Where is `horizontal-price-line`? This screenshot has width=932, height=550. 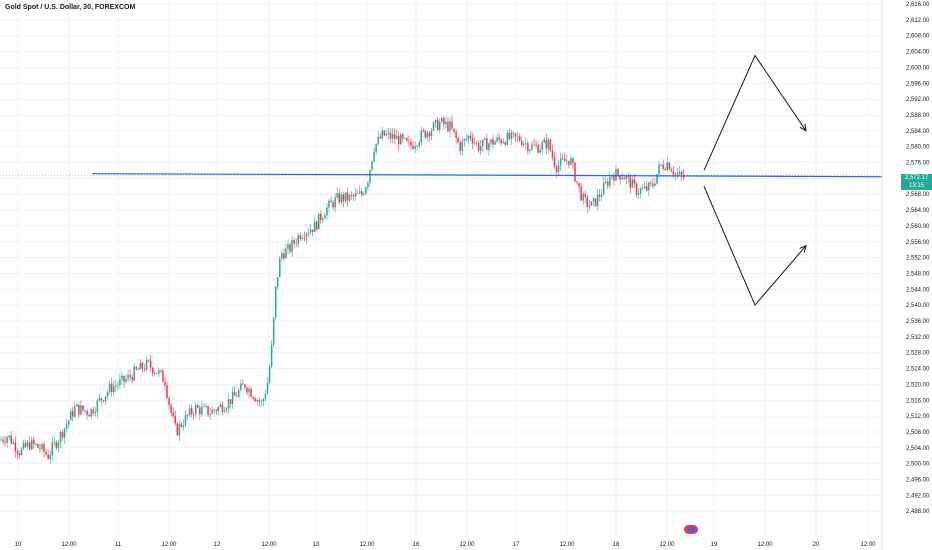 horizontal-price-line is located at coordinates (441, 175).